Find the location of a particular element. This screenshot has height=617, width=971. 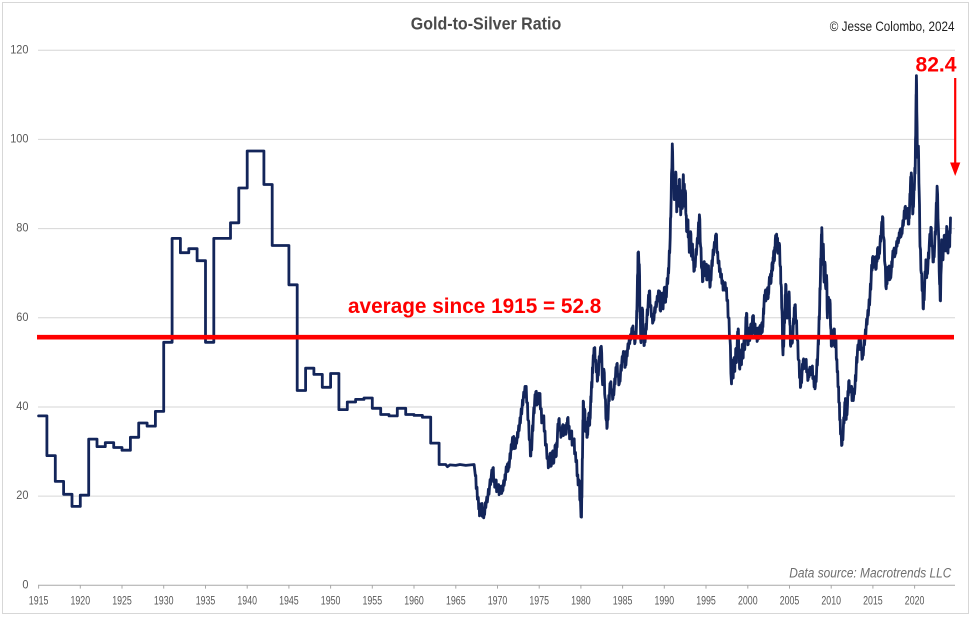

svg-text: 2020 is located at coordinates (915, 601).